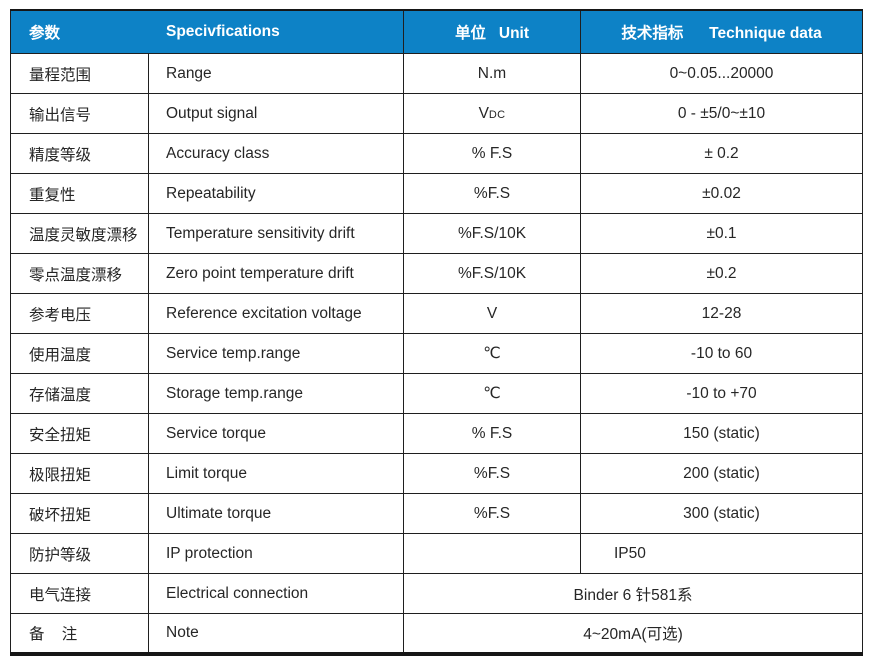 This screenshot has width=872, height=669. What do you see at coordinates (492, 73) in the screenshot?
I see `unit-cell: N.m` at bounding box center [492, 73].